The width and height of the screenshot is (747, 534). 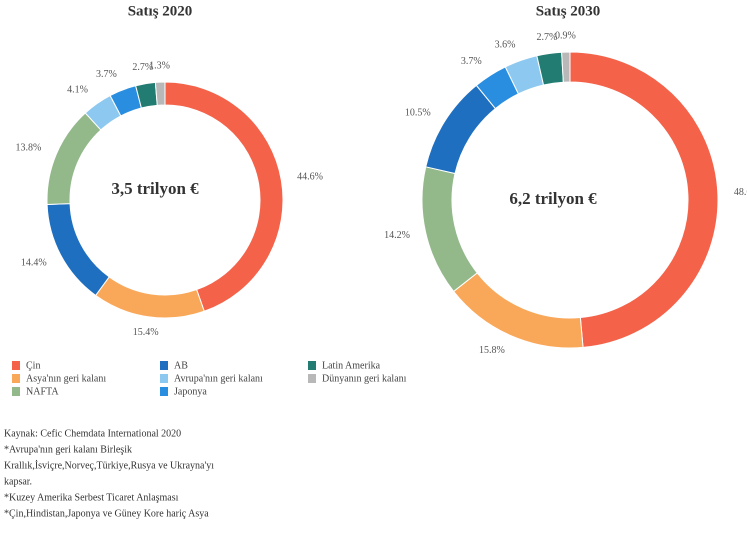 What do you see at coordinates (42, 391) in the screenshot?
I see `legend-label: NAFTA` at bounding box center [42, 391].